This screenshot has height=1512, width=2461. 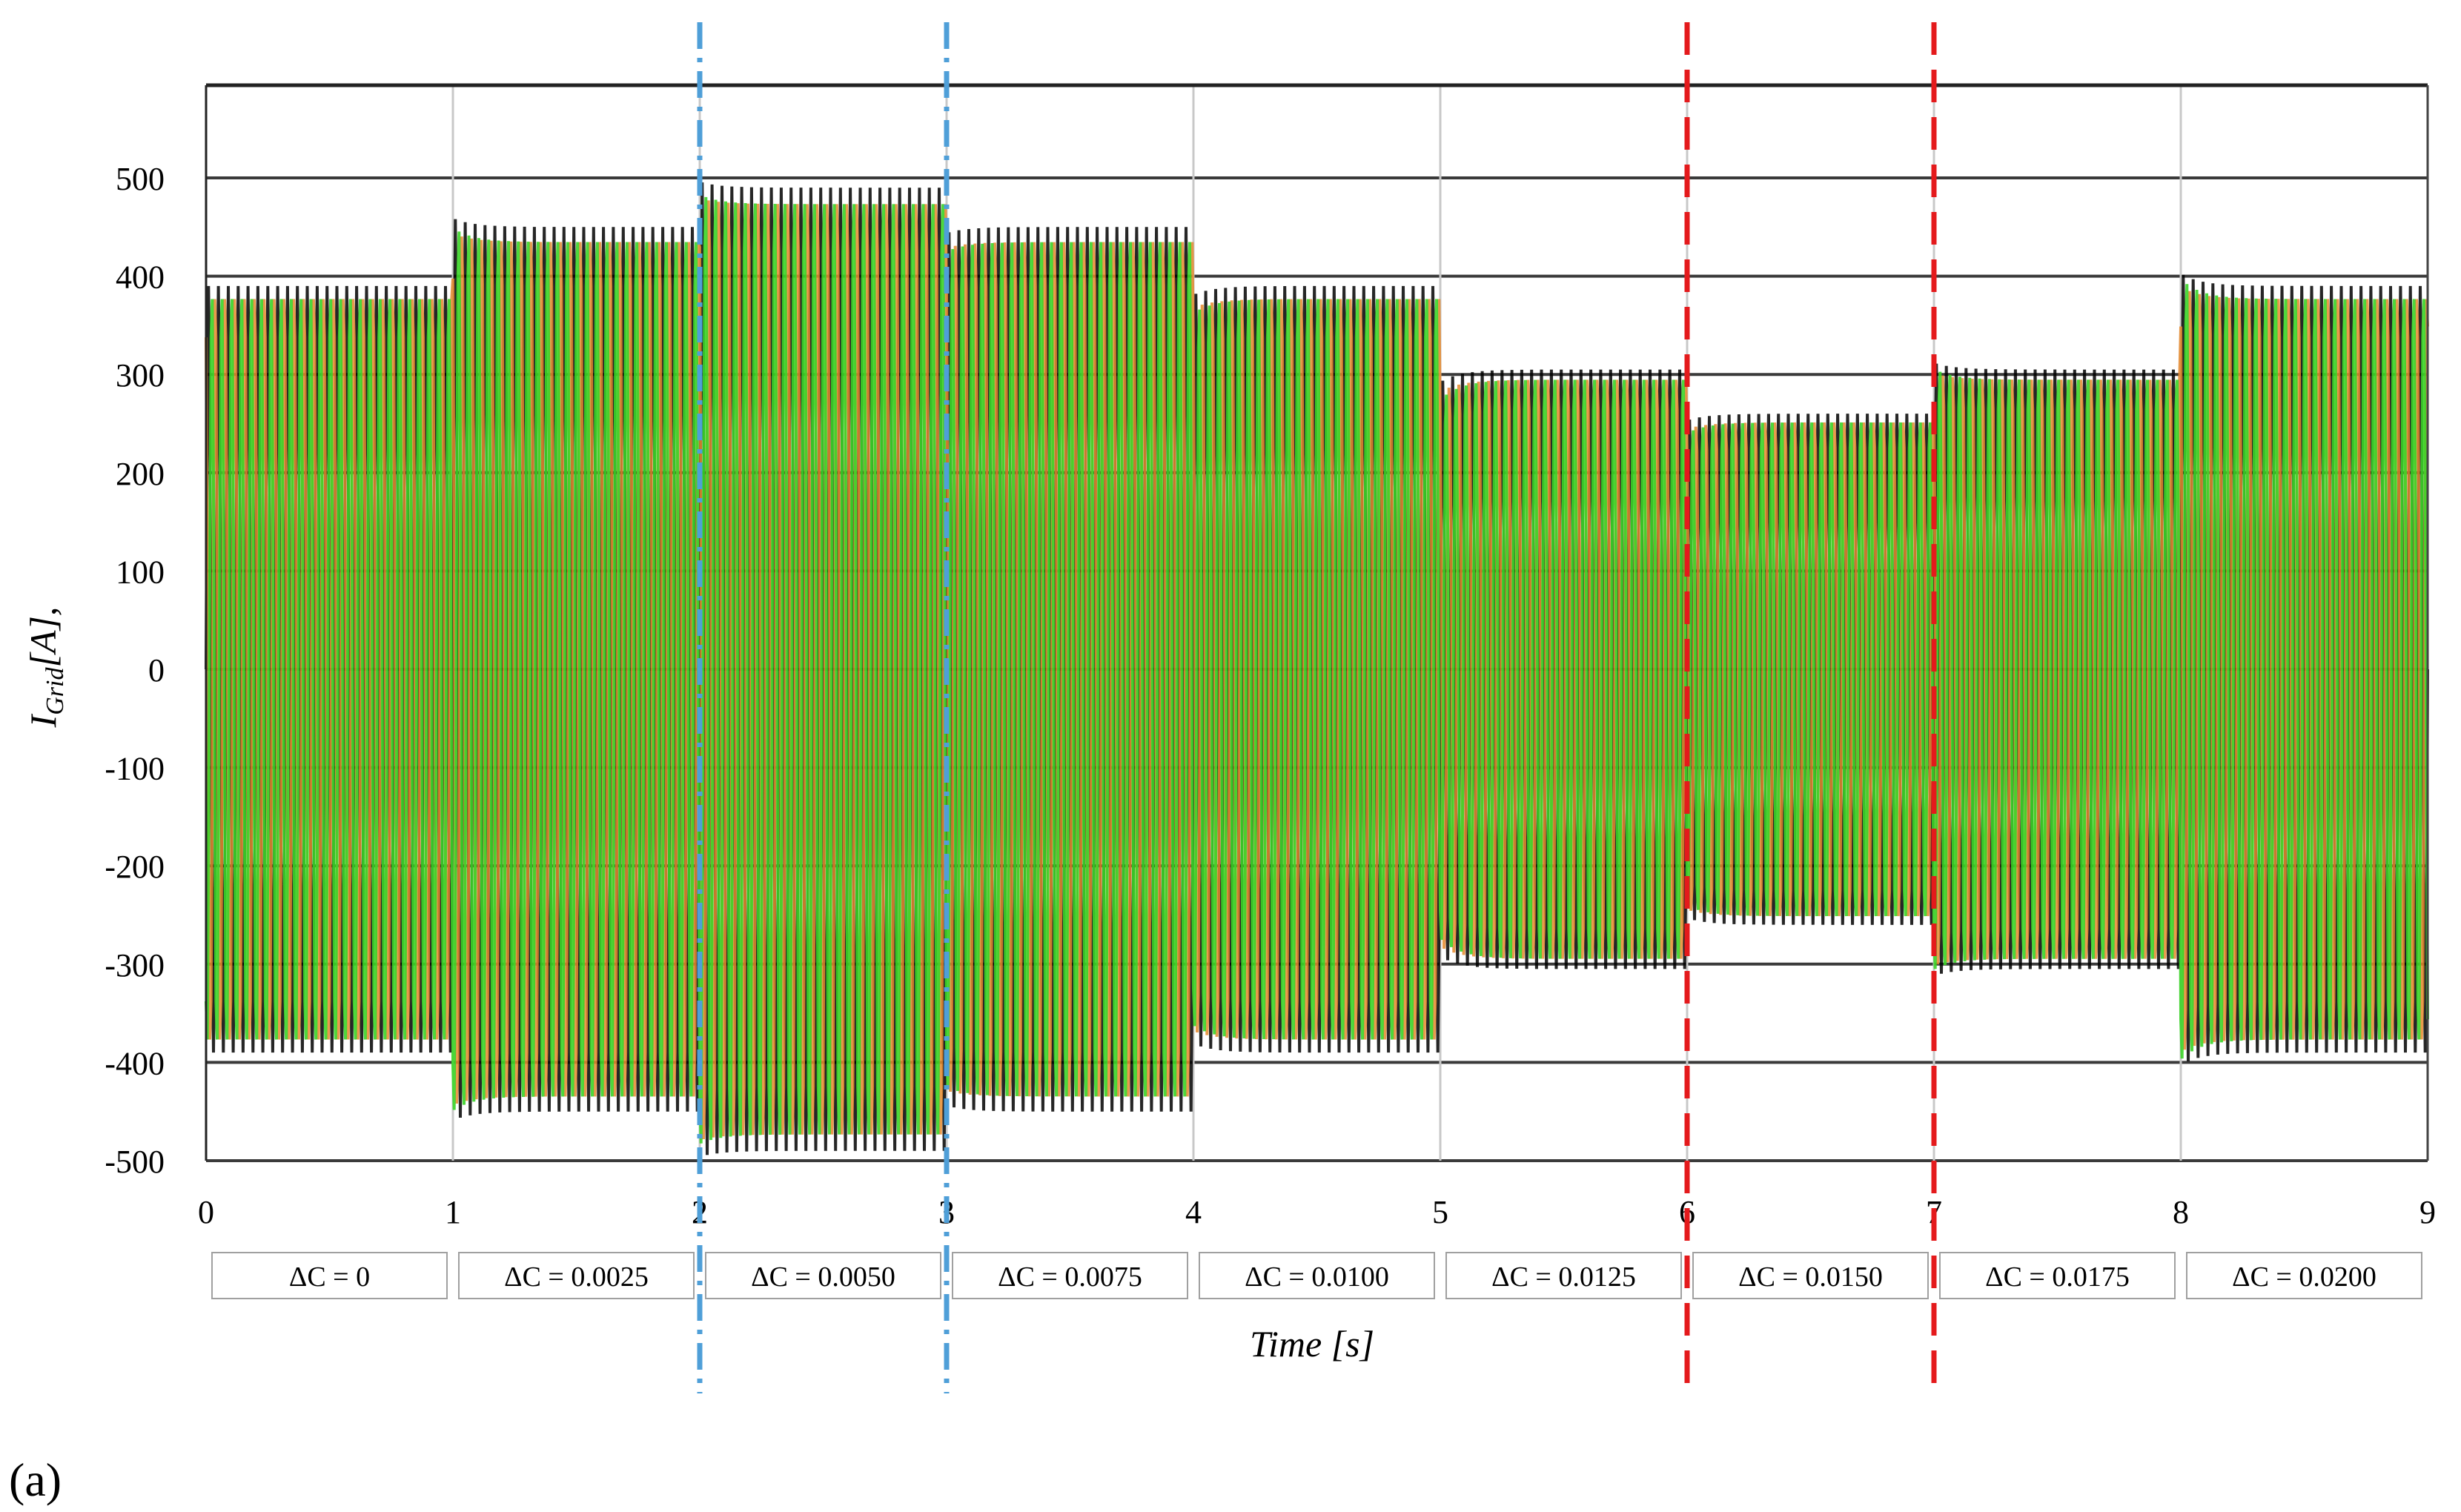 I want to click on panel-label: (a), so click(x=35, y=1480).